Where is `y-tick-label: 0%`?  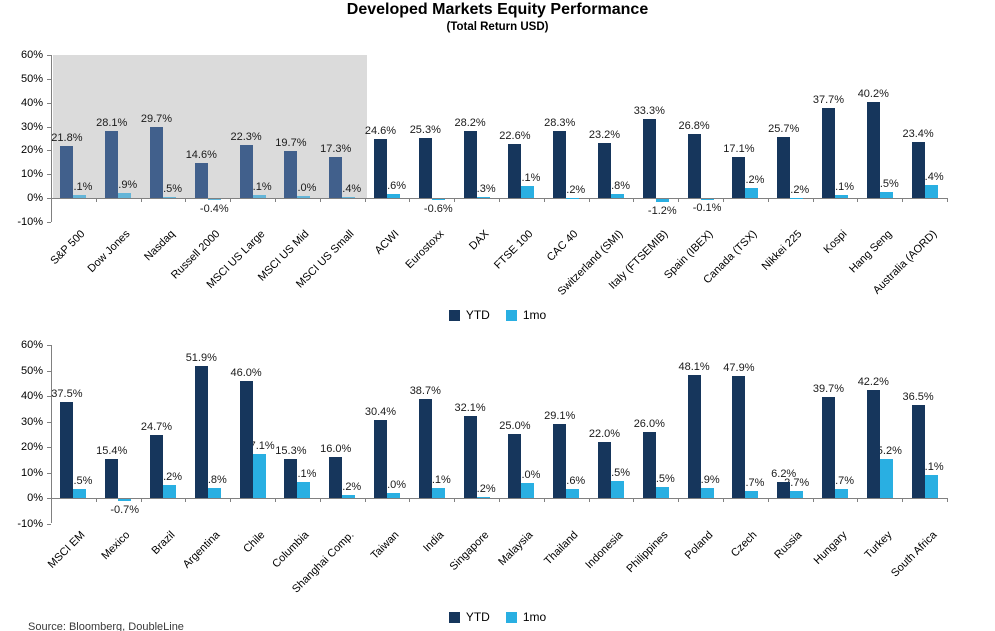
y-tick-label: 0% is located at coordinates (35, 498).